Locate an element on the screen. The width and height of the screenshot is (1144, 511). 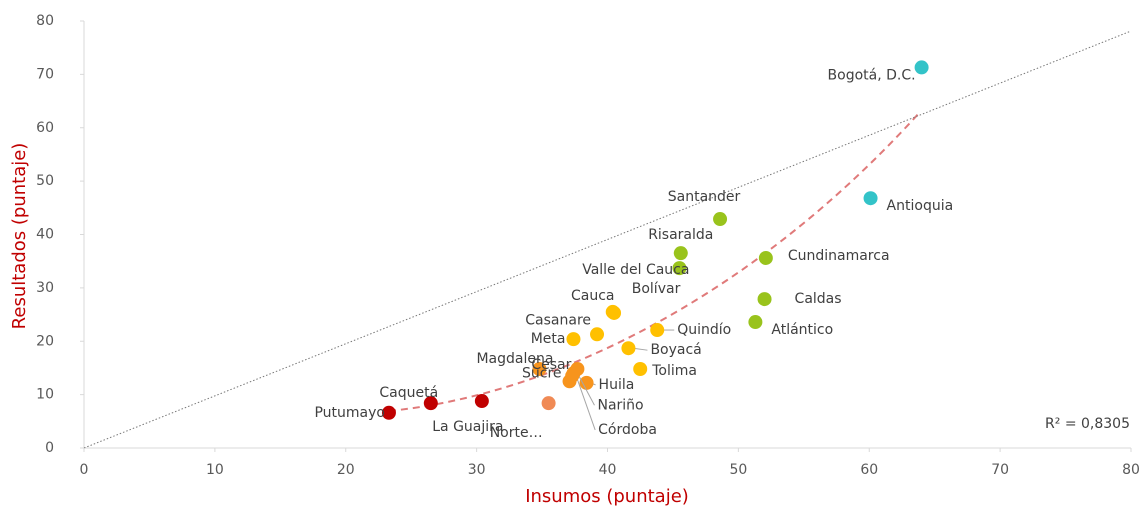
point-label: Nariño is located at coordinates (620, 405).